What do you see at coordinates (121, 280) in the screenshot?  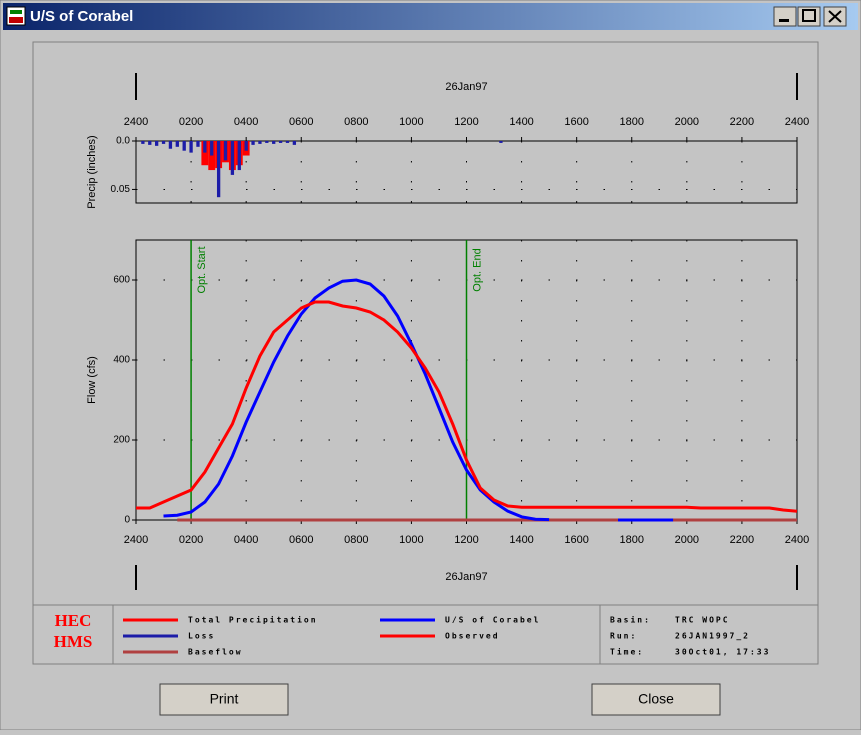 I see `y-tick-label: 600` at bounding box center [121, 280].